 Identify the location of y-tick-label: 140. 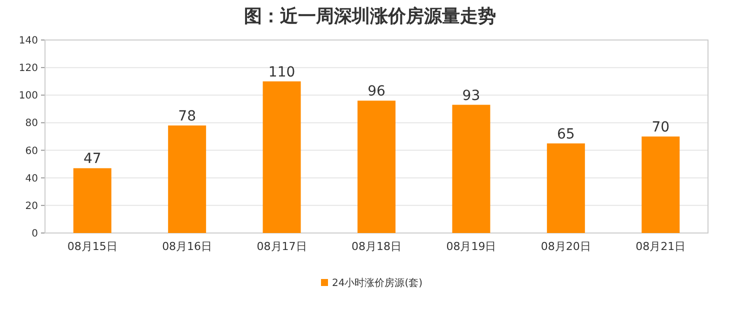
(28, 41).